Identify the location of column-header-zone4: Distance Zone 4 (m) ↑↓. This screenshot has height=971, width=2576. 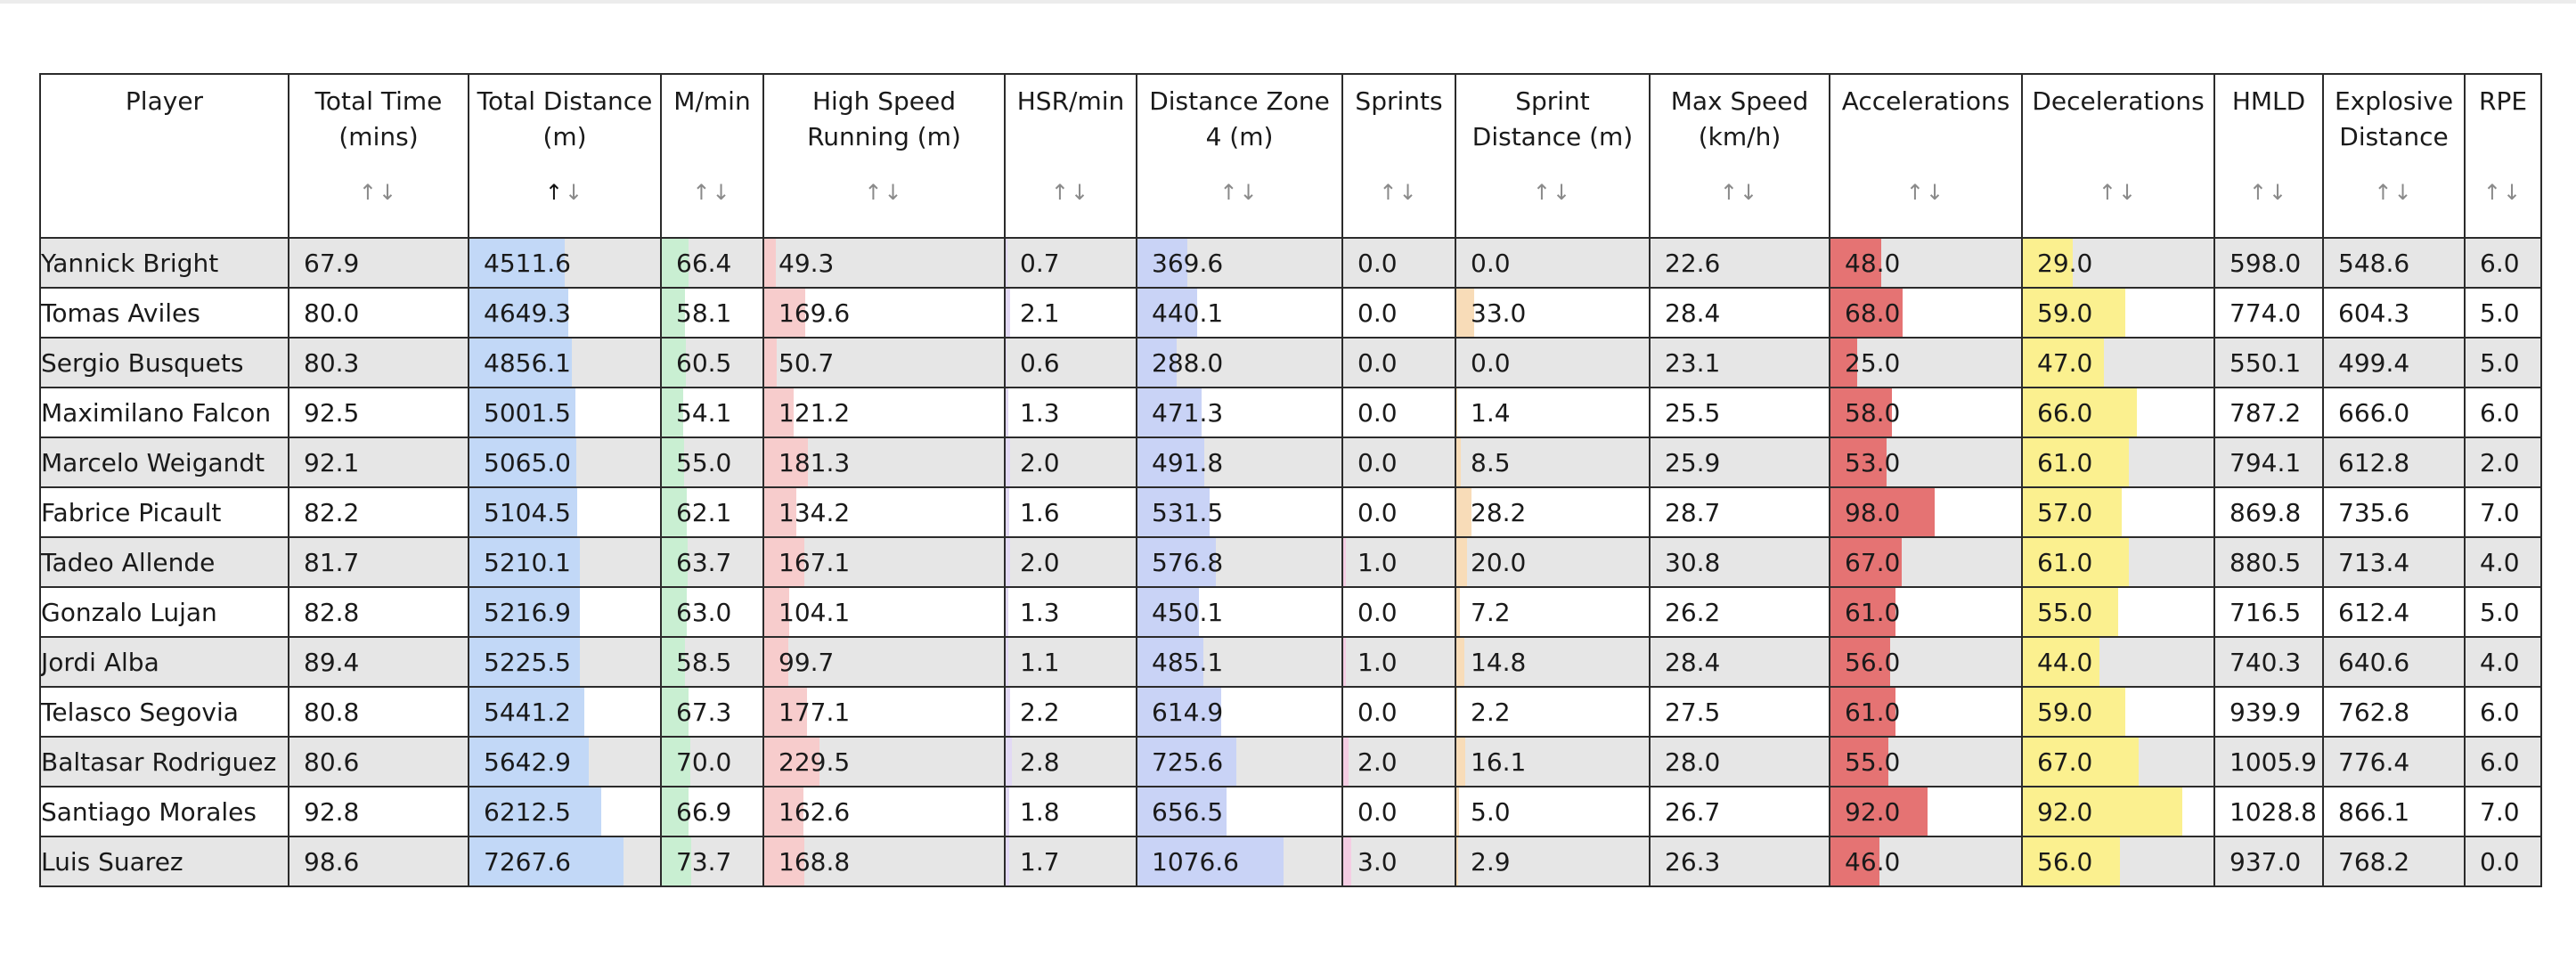
(1239, 156).